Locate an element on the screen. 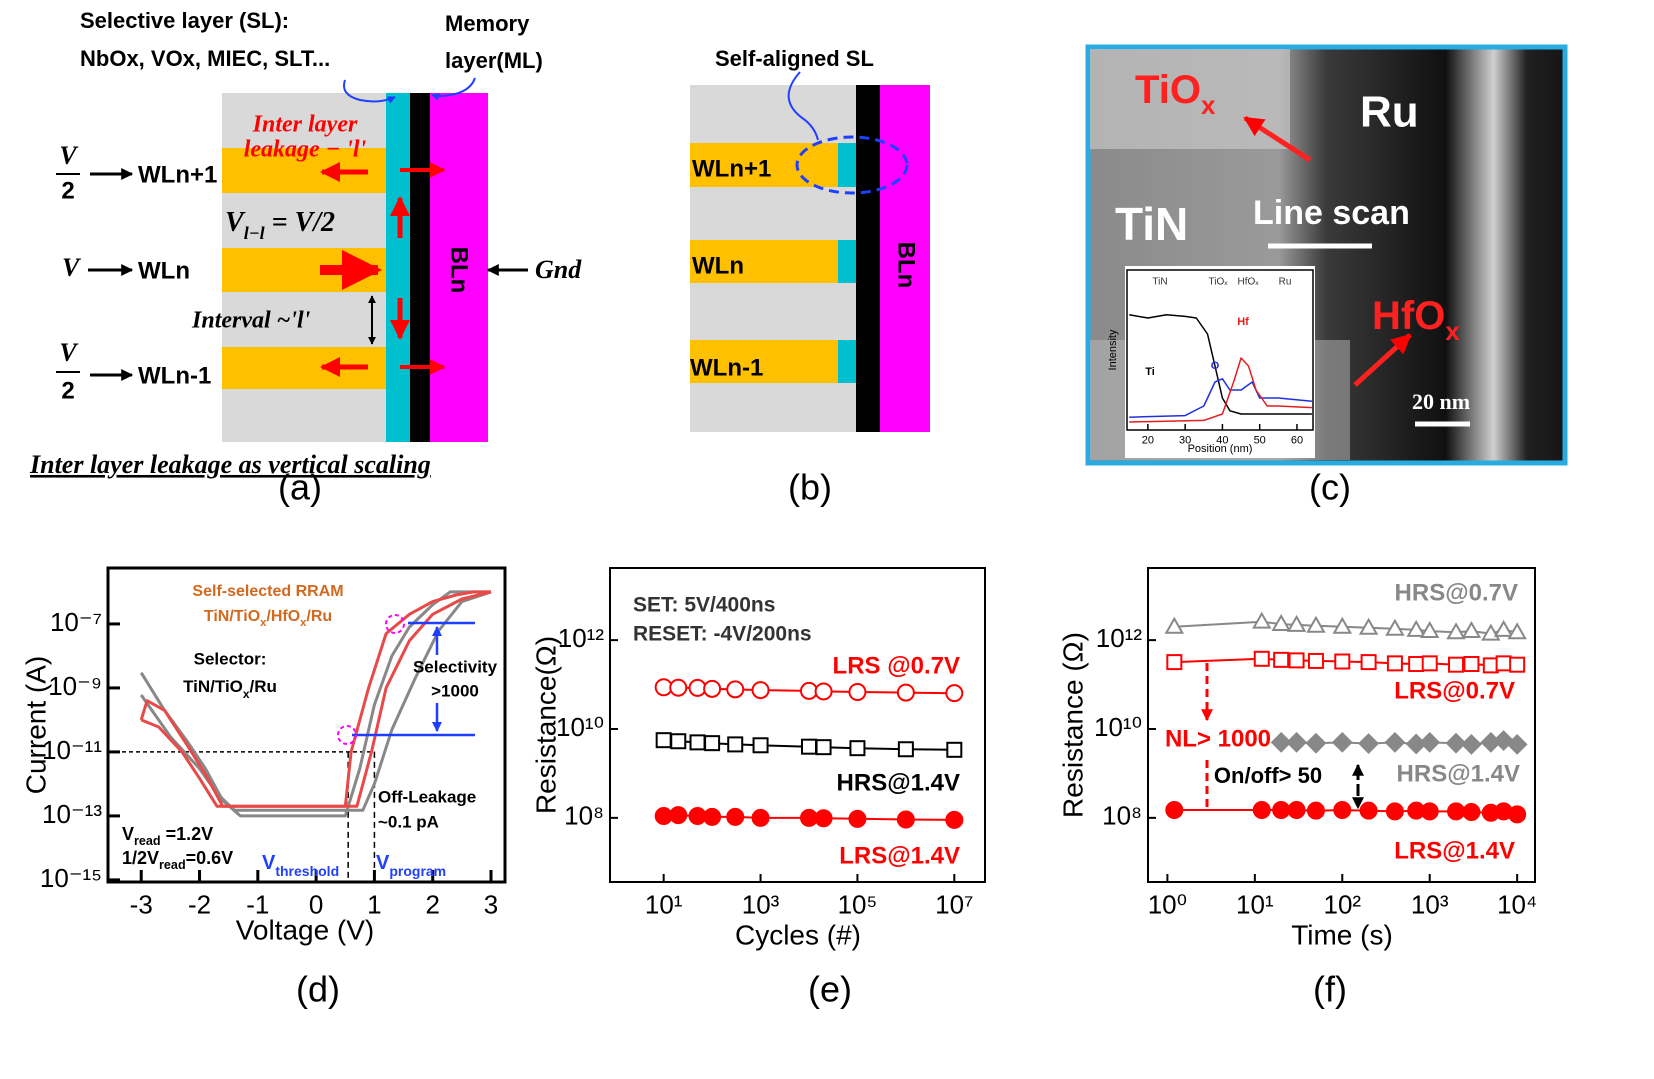 The width and height of the screenshot is (1654, 1079). fraction-den: 2 is located at coordinates (67, 190).